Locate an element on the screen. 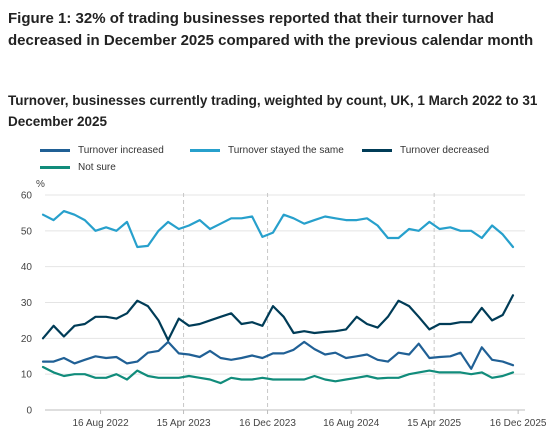  legend-label-turnover-increased: Turnover increased is located at coordinates (121, 150).